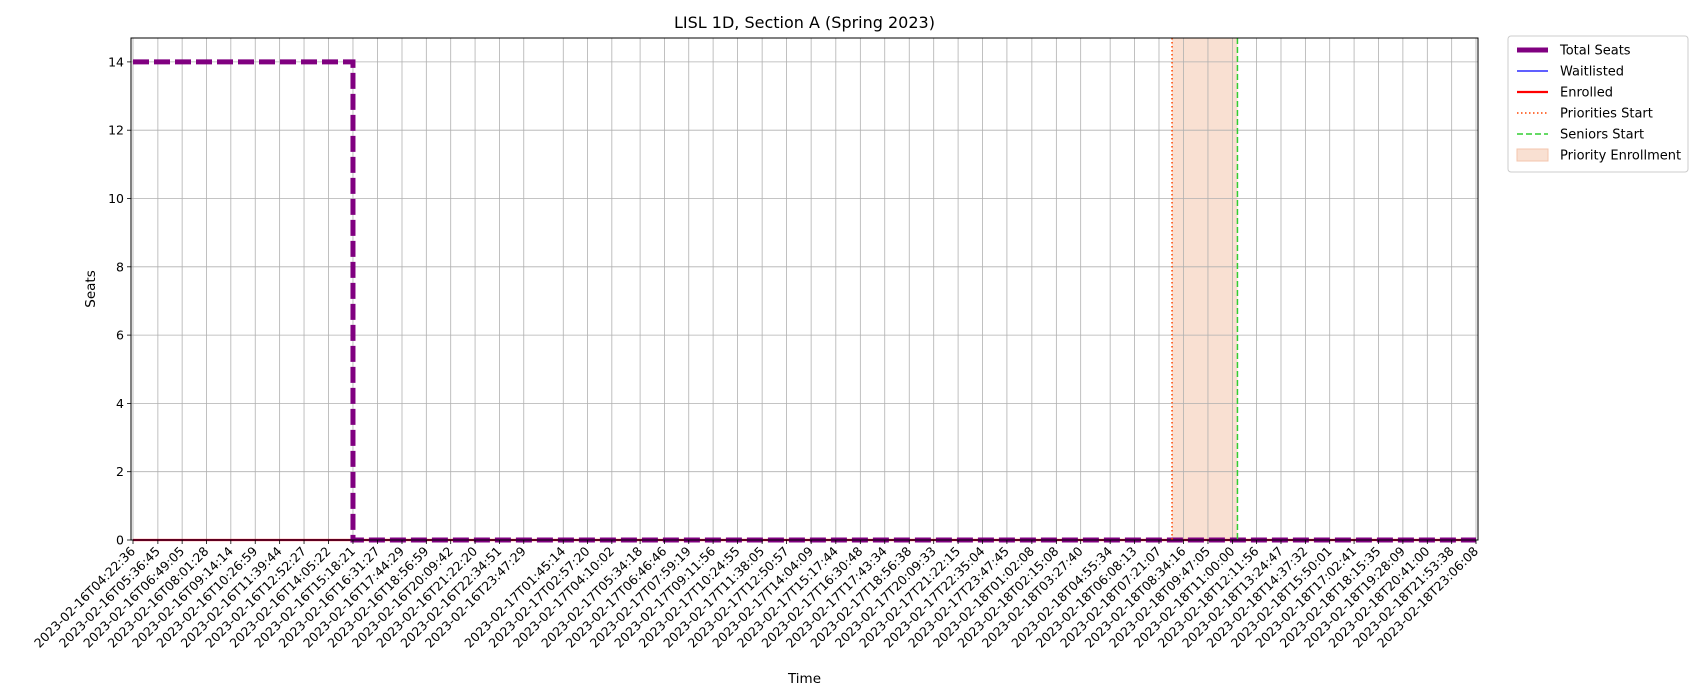  I want to click on y-tick-label: 10, so click(116, 198).